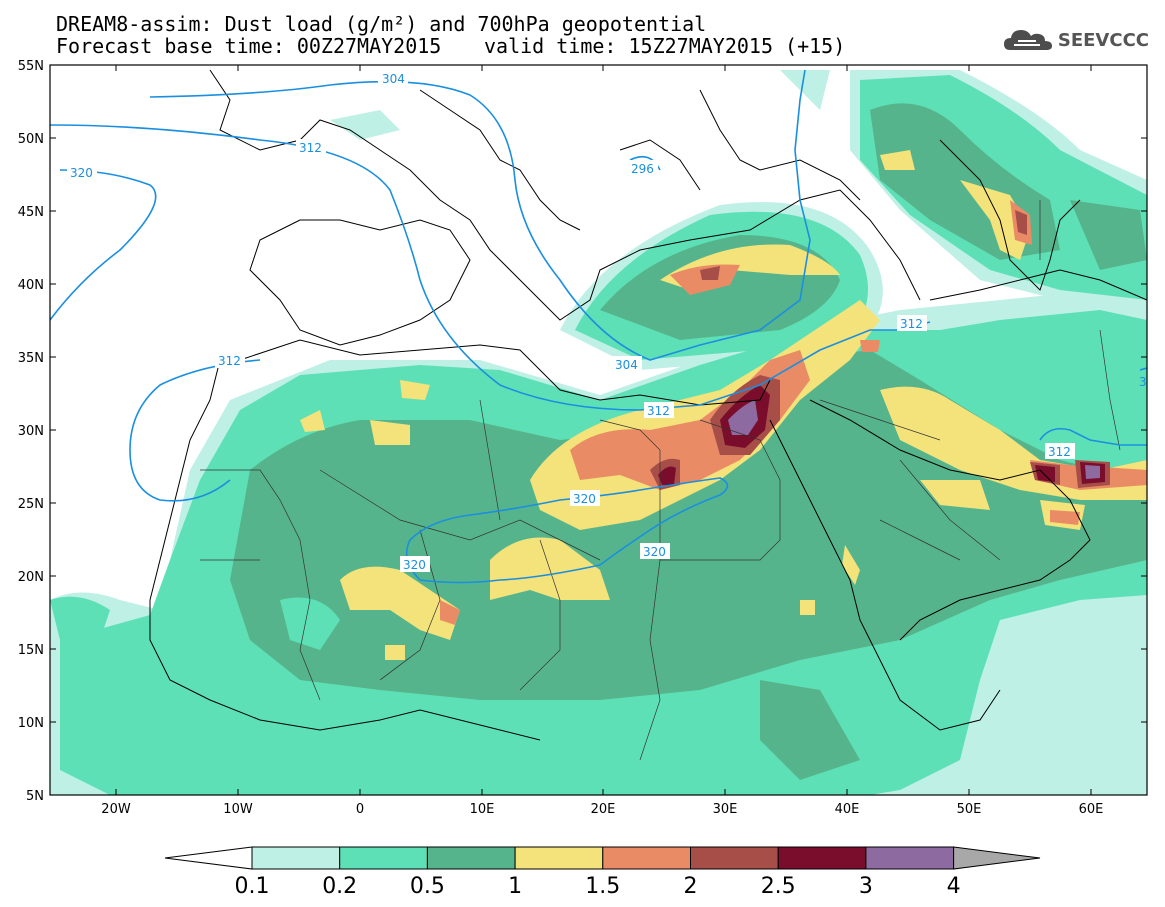 This screenshot has width=1165, height=907. I want to click on contour-label-320-c: 320, so click(414, 565).